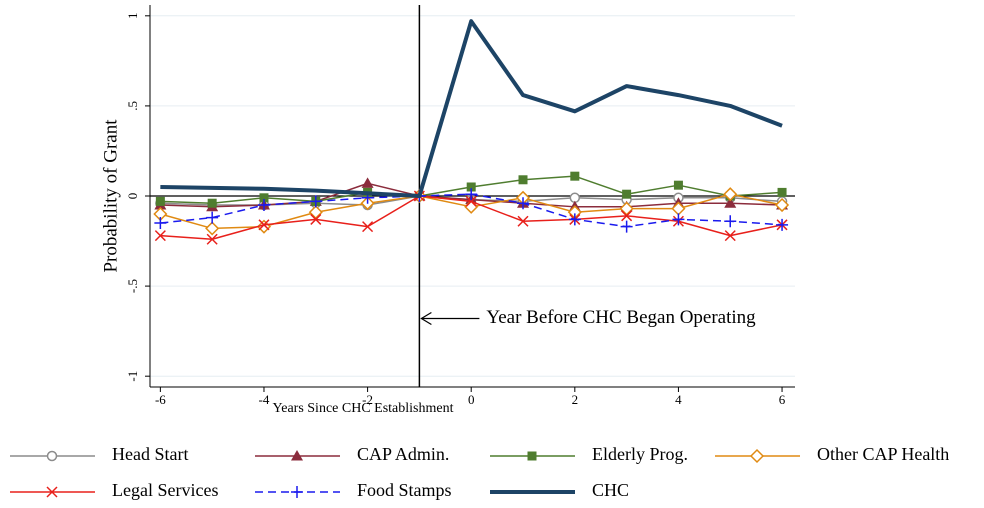 This screenshot has height=508, width=984. I want to click on arrow-head, so click(426, 319).